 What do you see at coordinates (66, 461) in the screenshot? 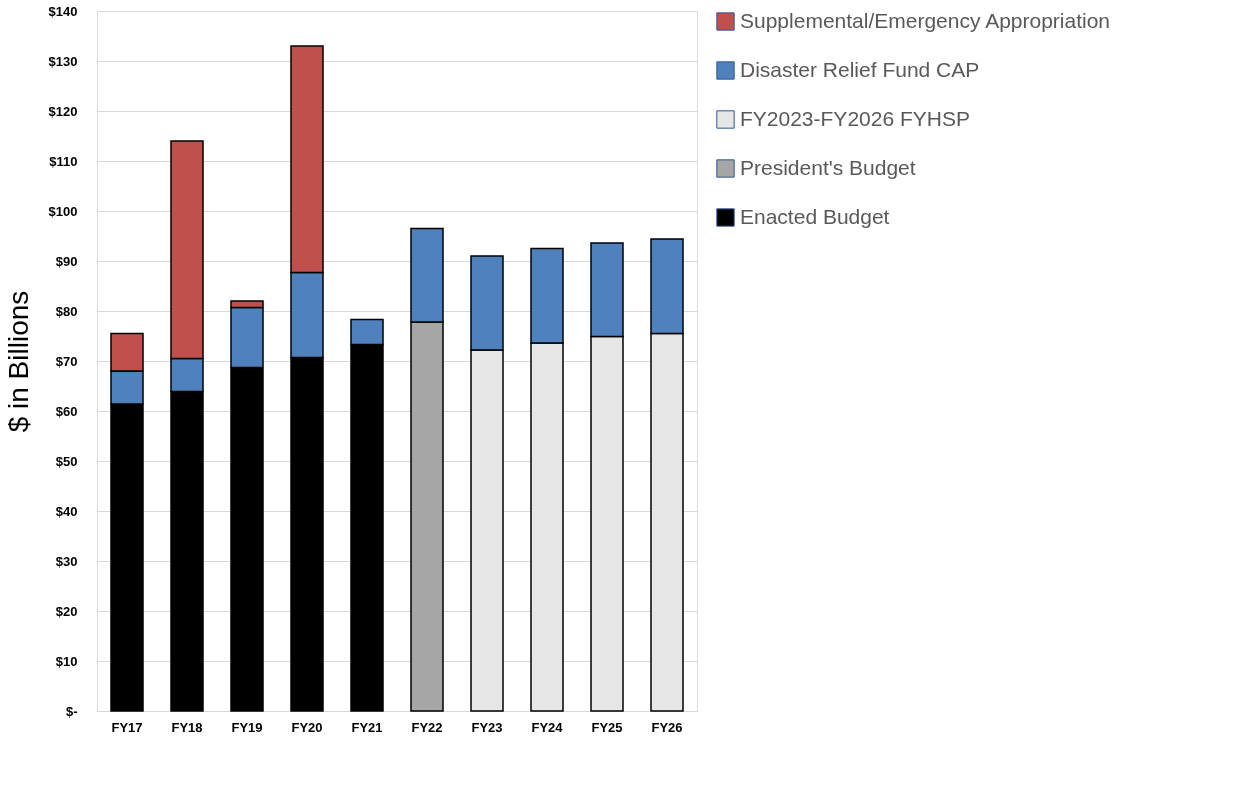
I see `y-tick-label: $50` at bounding box center [66, 461].